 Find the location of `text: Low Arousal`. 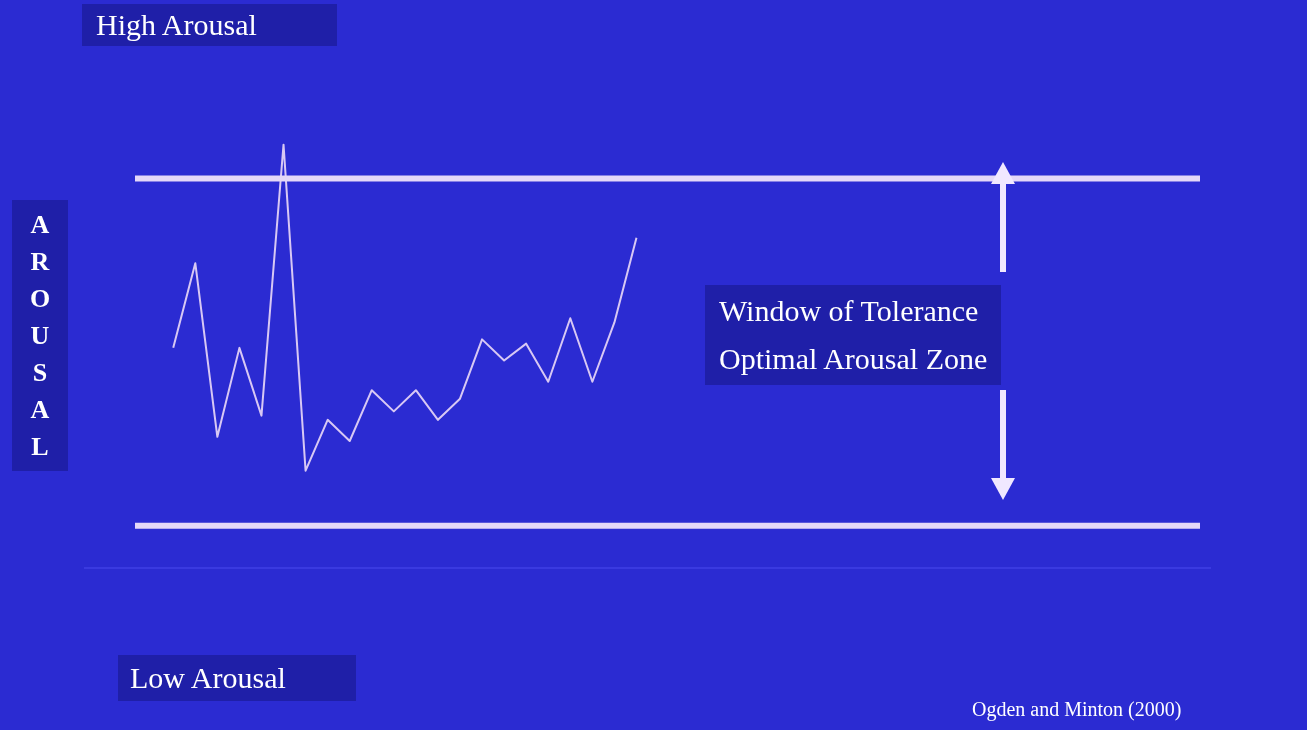

text: Low Arousal is located at coordinates (237, 678).